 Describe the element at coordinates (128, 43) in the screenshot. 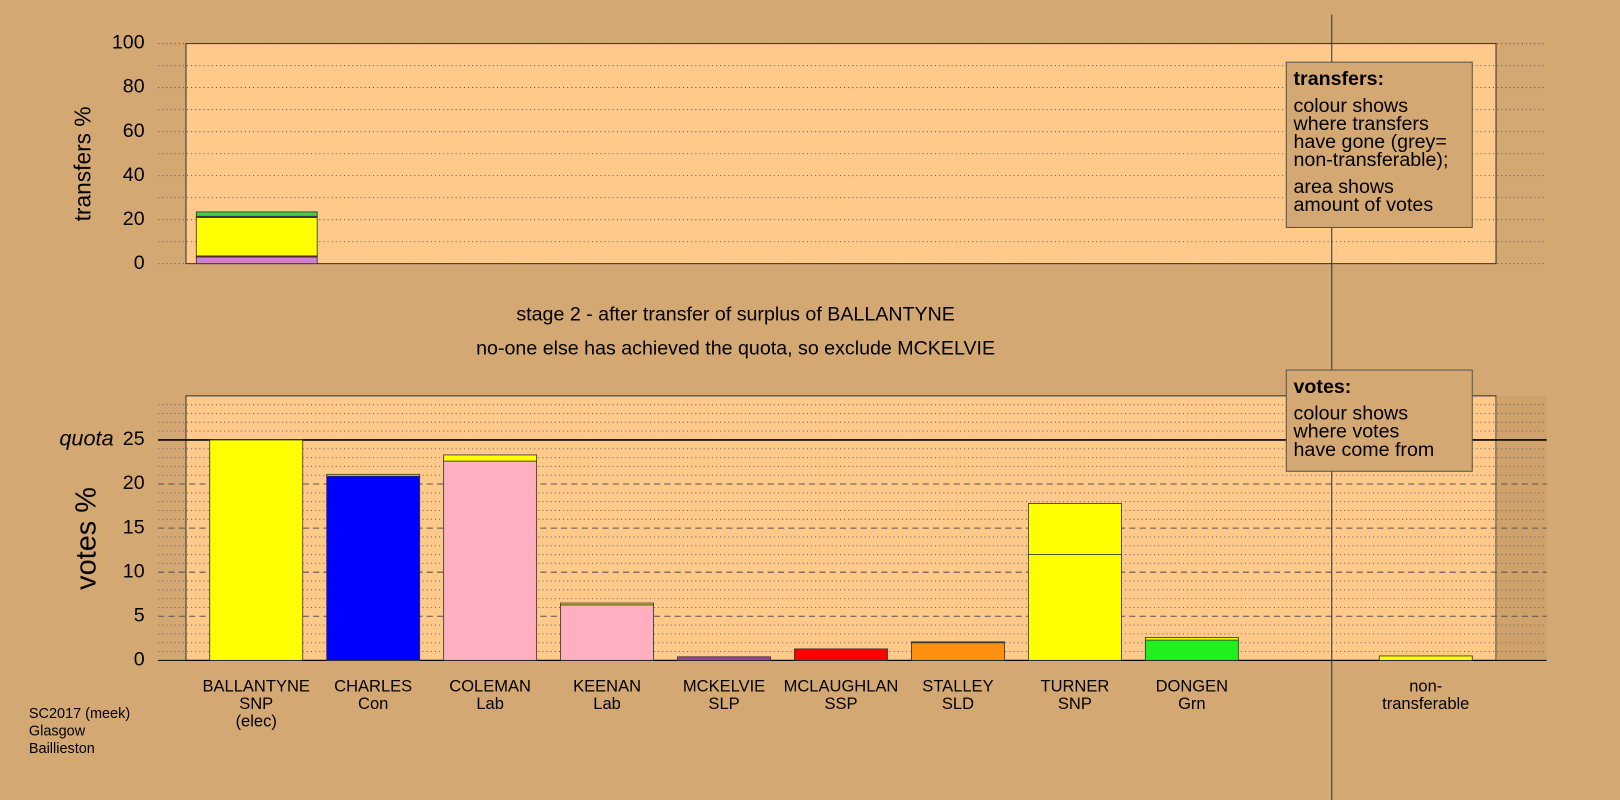

I see `y-tick-label: 100` at that location.